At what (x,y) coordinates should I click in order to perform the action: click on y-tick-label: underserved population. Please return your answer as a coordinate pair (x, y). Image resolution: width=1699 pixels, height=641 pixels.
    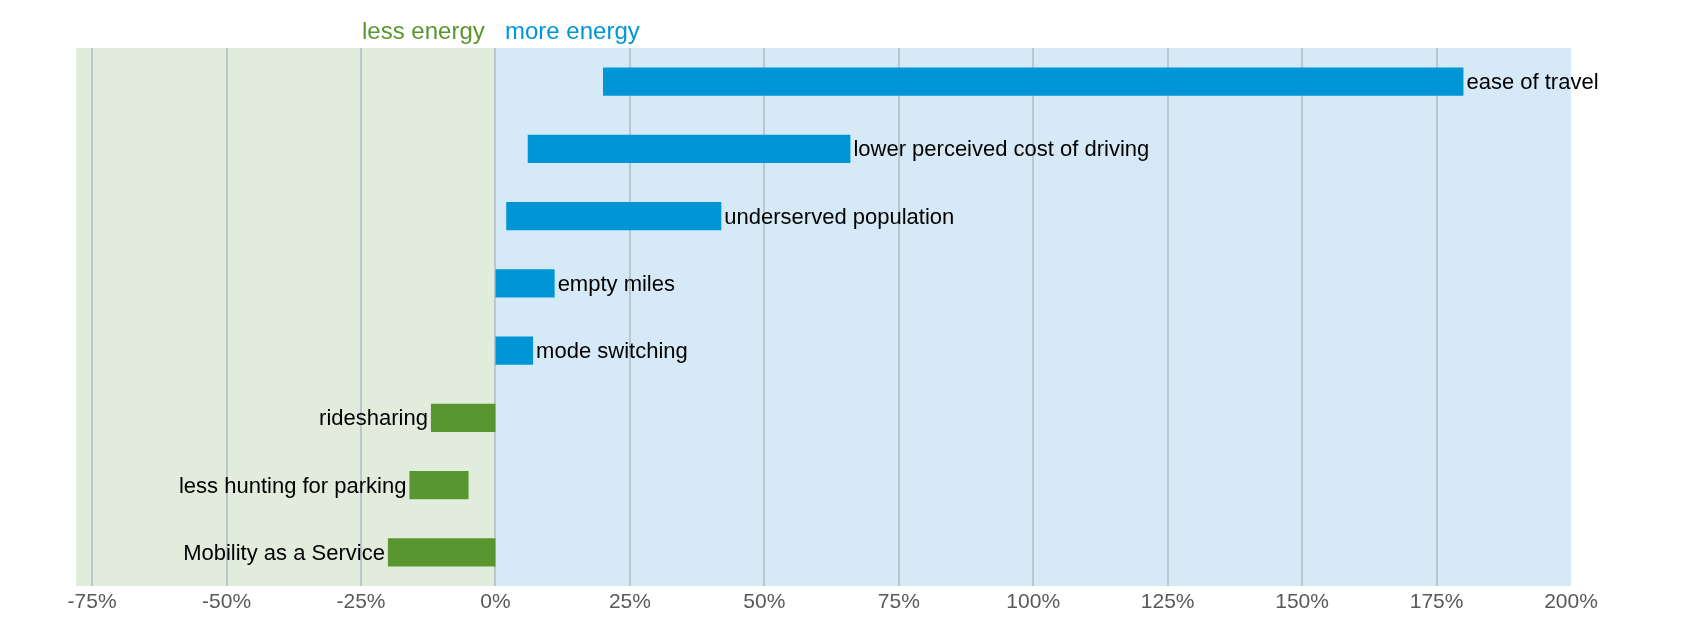
    Looking at the image, I should click on (839, 216).